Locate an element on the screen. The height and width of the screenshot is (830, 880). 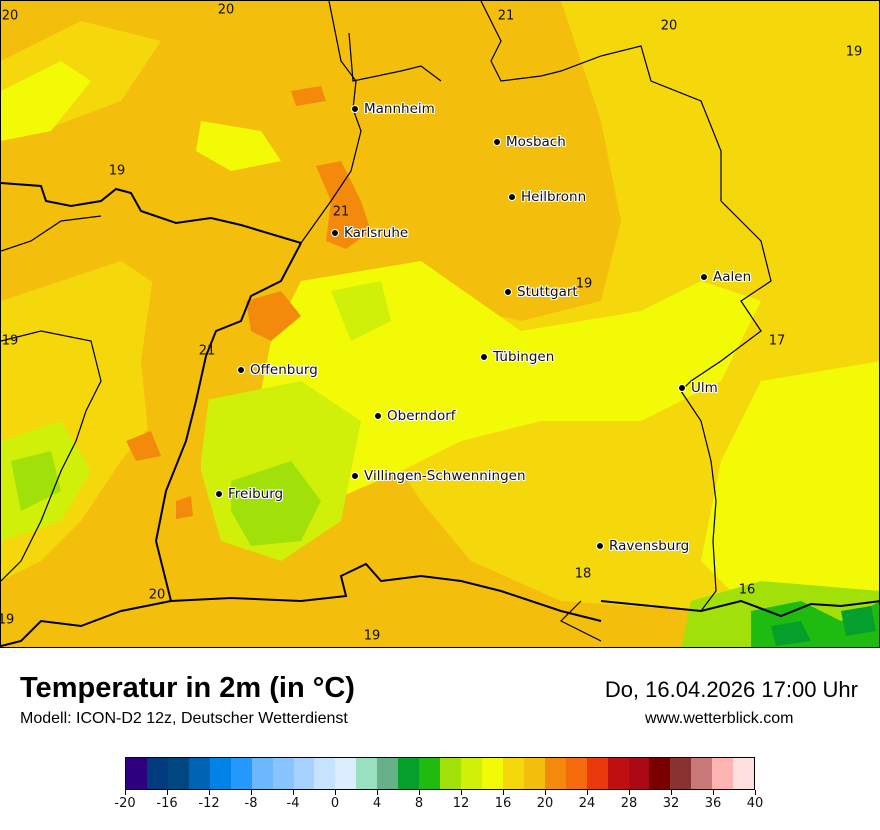
city-marker-stuttgart: Stuttgart is located at coordinates (541, 292).